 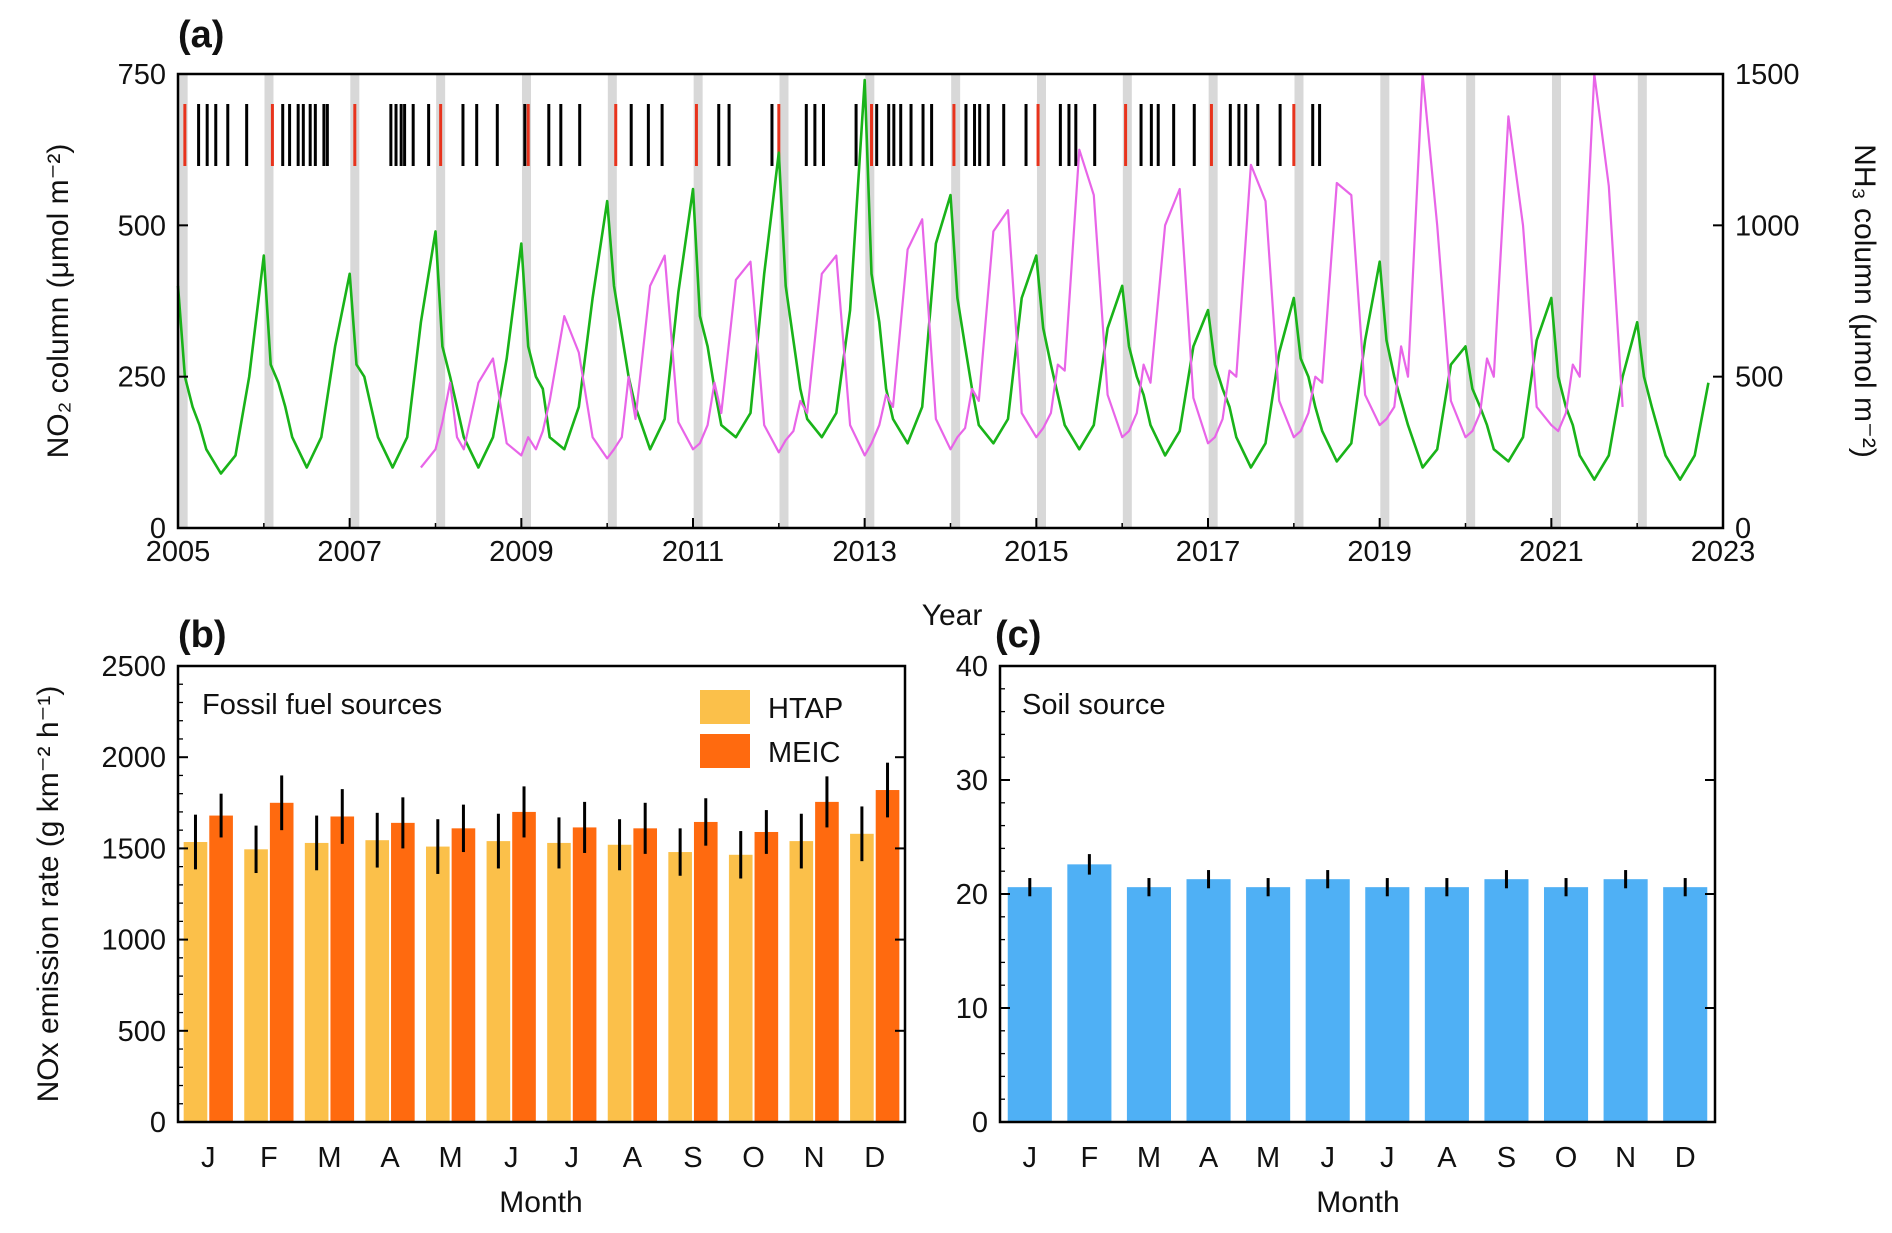 I want to click on a-xtick-label-1: 2007, so click(x=349, y=552).